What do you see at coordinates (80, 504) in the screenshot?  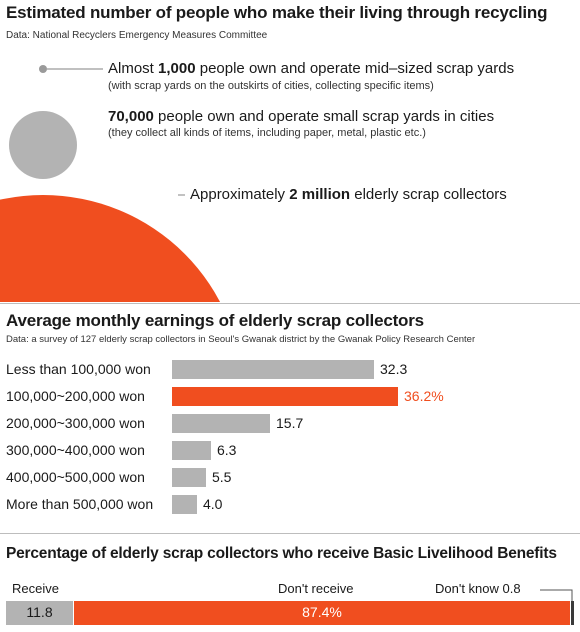 I see `bar-category-label: More than 500,000 won` at bounding box center [80, 504].